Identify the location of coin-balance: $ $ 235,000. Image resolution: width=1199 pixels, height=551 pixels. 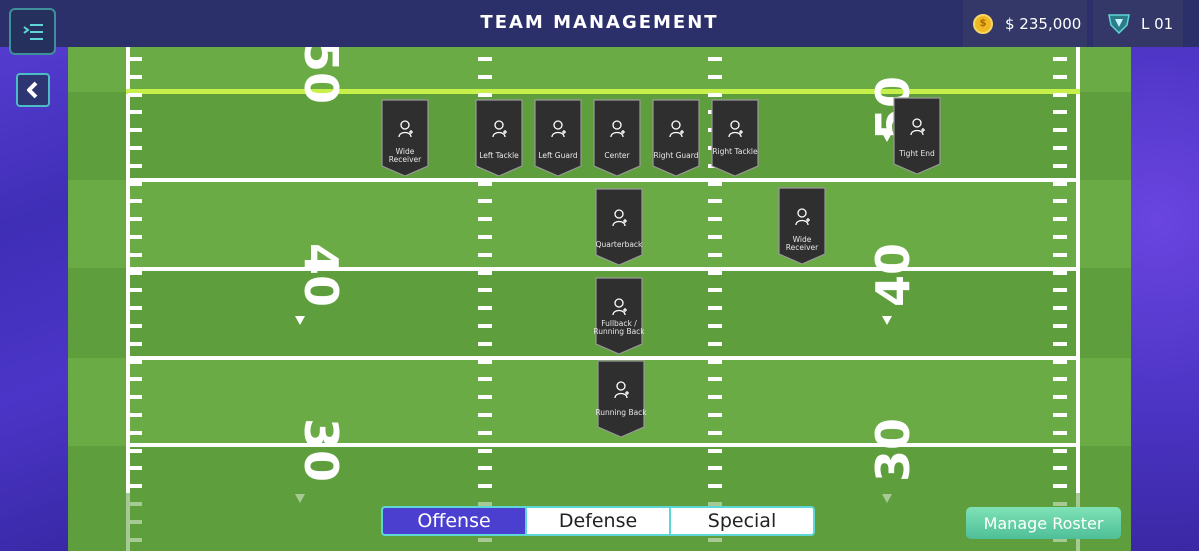
(1025, 23).